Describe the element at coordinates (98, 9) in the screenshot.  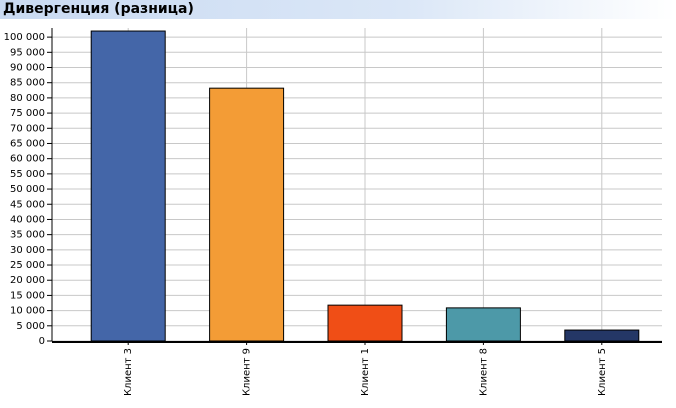
I see `chart-title: Дивергенция (разница)` at that location.